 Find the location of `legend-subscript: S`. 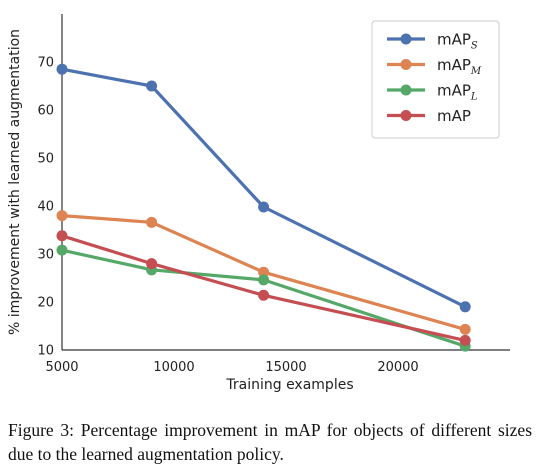

legend-subscript: S is located at coordinates (474, 46).